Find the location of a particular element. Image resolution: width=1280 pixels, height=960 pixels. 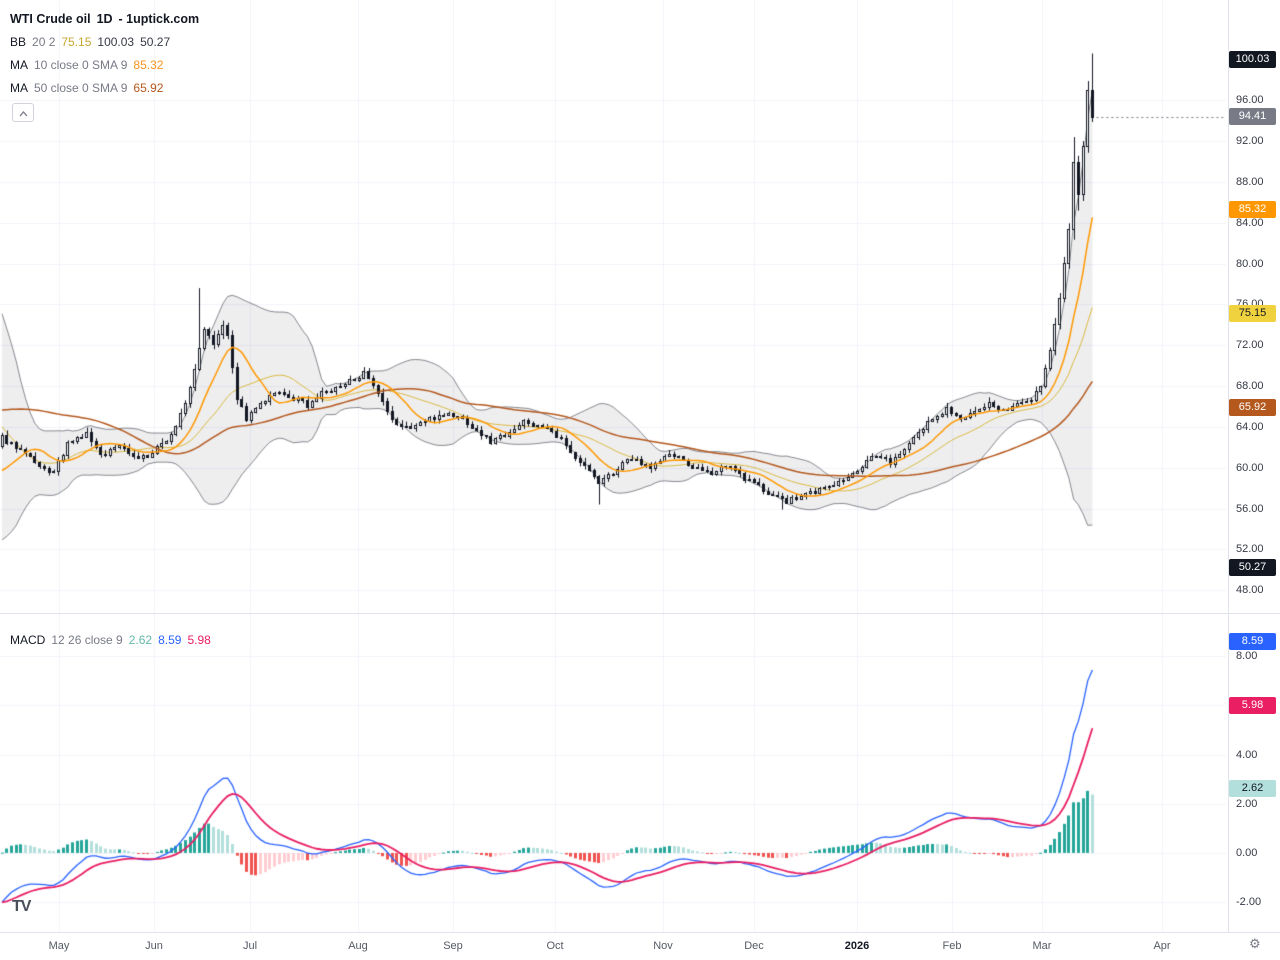

macd-legend: MACD 12 26 close 9 2.62 8.59 5.98 is located at coordinates (110, 639).